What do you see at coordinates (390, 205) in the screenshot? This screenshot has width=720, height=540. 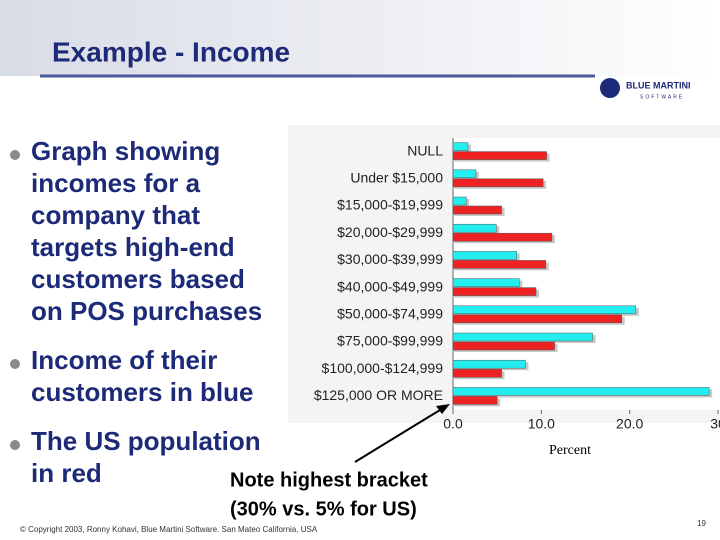 I see `y-tick-label: $15,000-$19,999` at bounding box center [390, 205].